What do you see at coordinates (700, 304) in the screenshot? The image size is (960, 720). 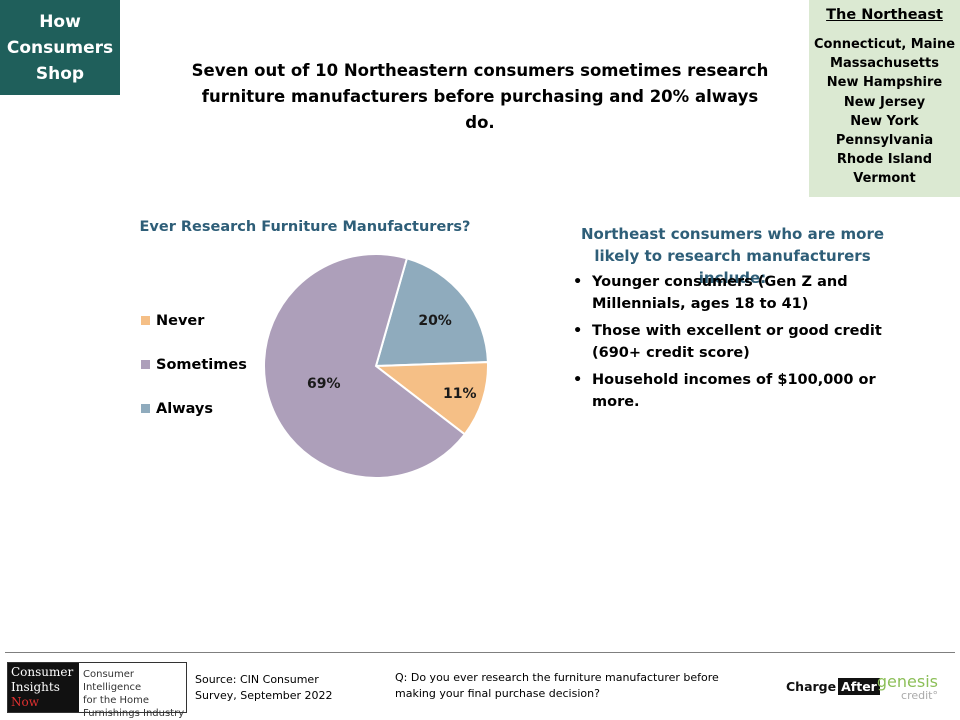 I see `insight-line: Millennials, ages 18 to 41)` at bounding box center [700, 304].